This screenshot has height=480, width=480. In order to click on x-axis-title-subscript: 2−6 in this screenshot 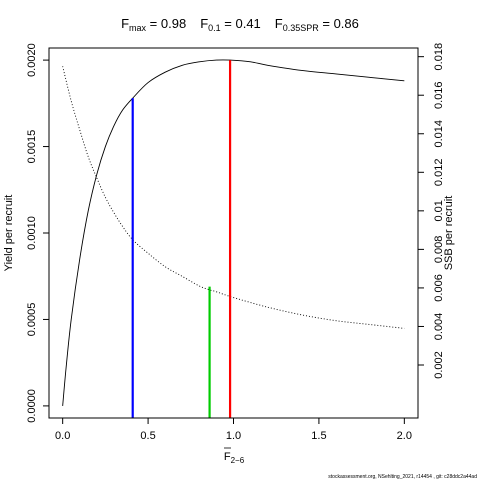, I will do `click(238, 460)`.